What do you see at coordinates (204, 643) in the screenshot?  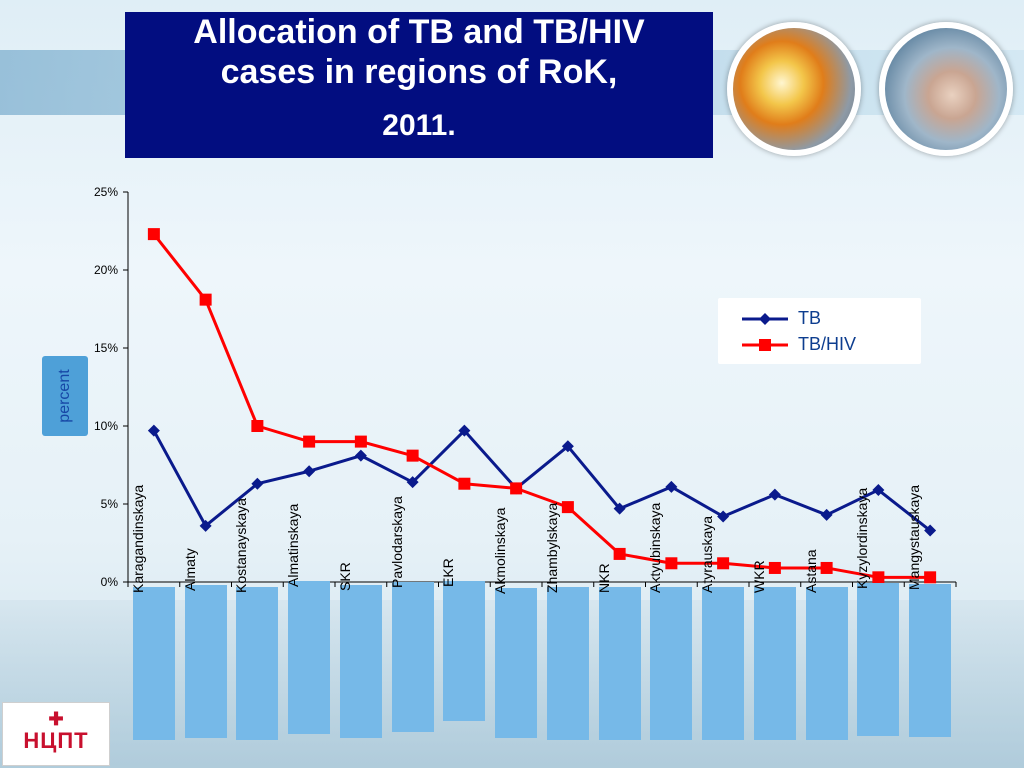 I see `category-label-box: Almaty` at bounding box center [204, 643].